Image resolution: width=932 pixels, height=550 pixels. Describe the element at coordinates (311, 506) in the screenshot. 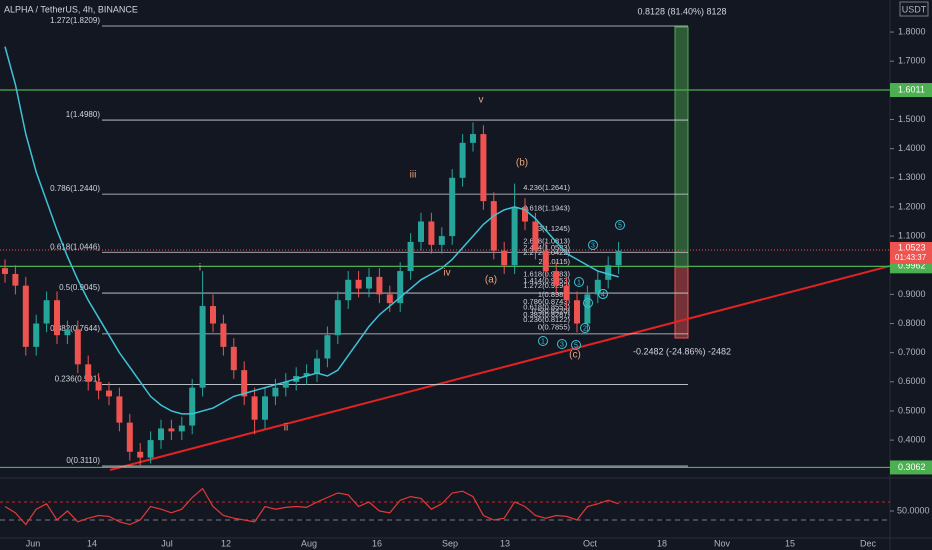

I see `rsi-line` at that location.